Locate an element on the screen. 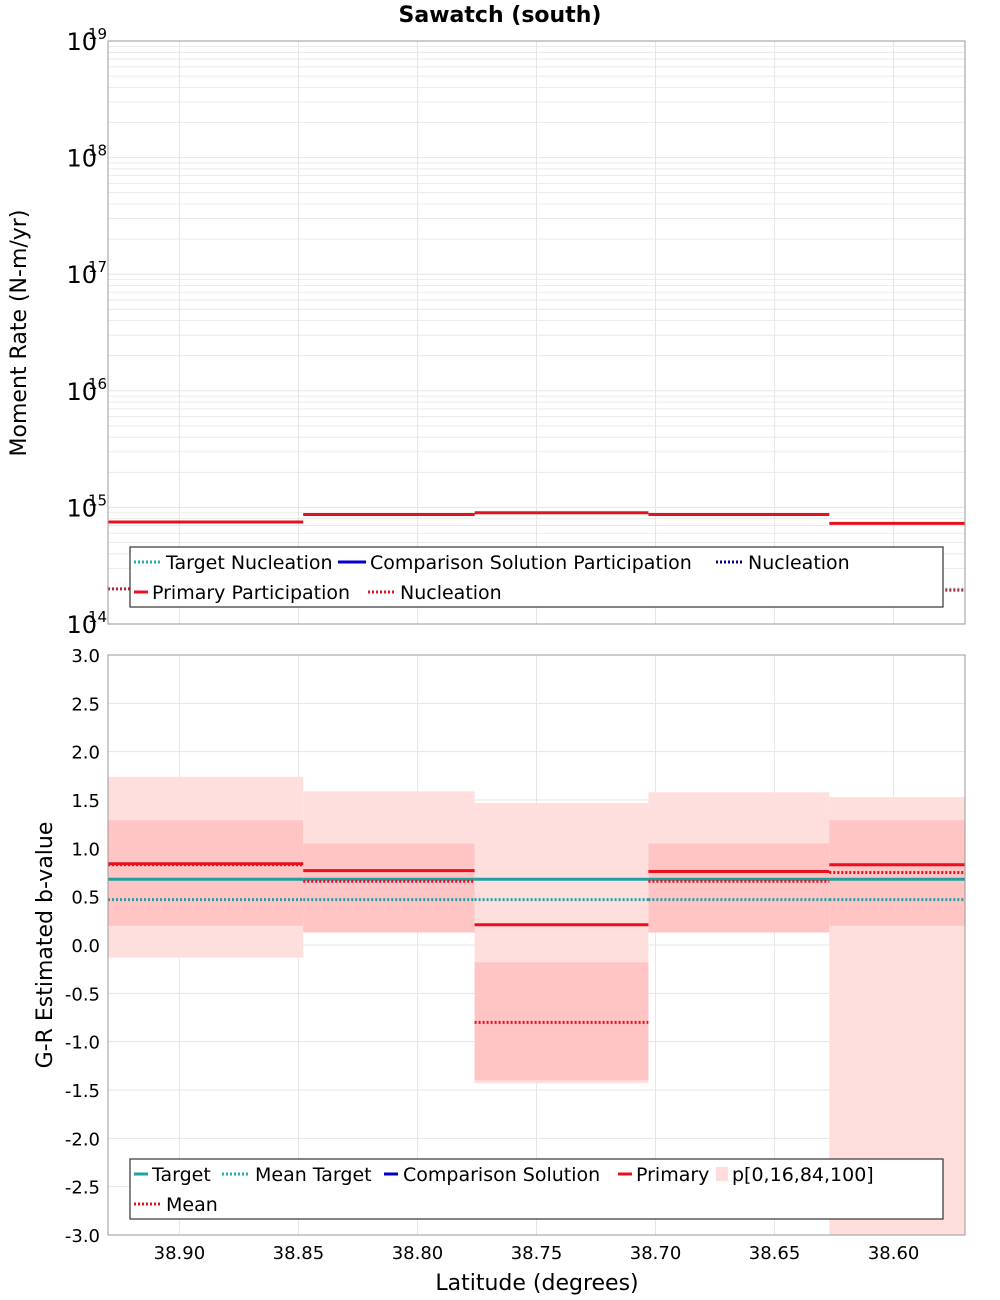 The width and height of the screenshot is (1000, 1300). x-tick-label: 38.75 is located at coordinates (537, 1253).